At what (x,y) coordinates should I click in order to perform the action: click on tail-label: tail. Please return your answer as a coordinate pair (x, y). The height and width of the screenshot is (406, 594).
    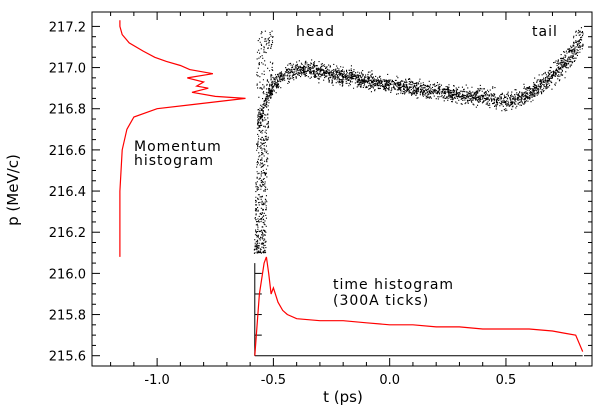
    Looking at the image, I should click on (545, 32).